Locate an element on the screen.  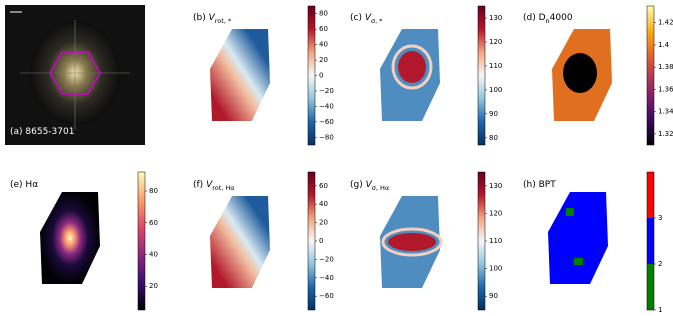
title-part: (g) is located at coordinates (358, 185).